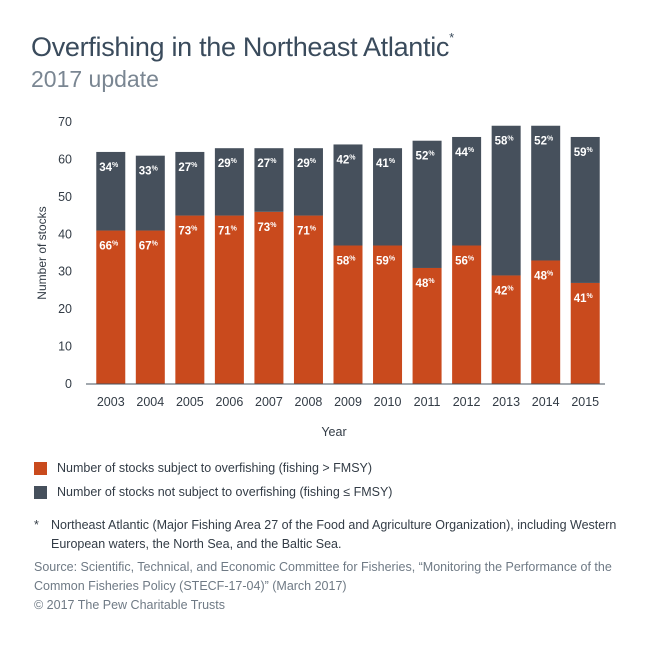 The height and width of the screenshot is (655, 650). I want to click on x-tick-label: 2009, so click(348, 402).